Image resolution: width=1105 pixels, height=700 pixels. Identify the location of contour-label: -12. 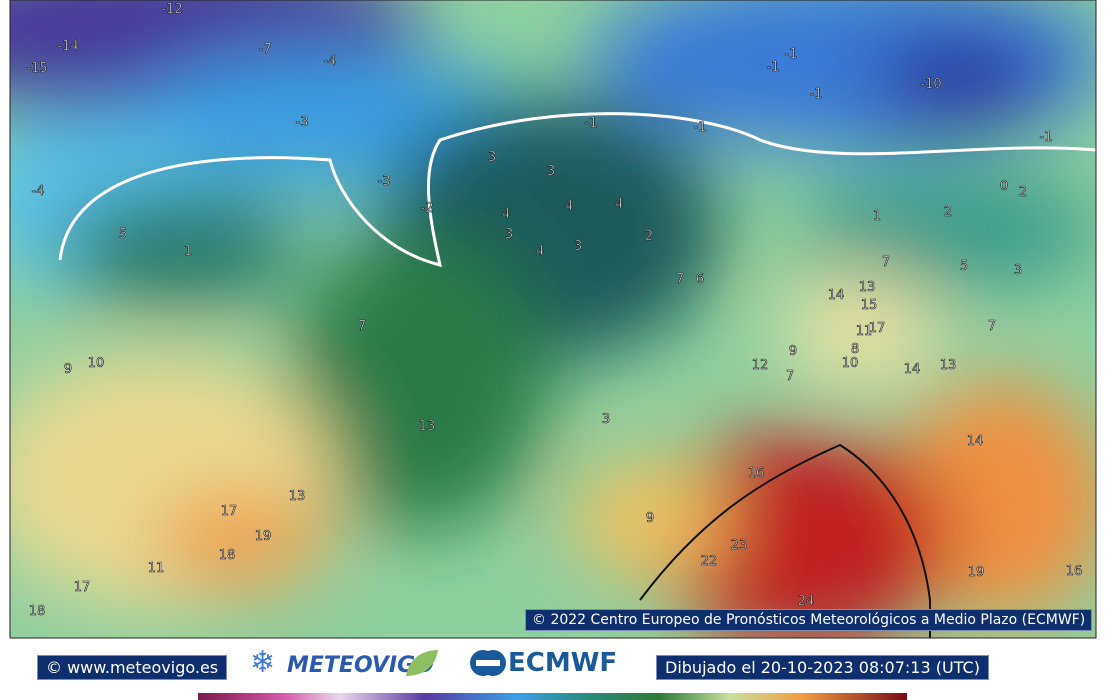
(171, 9).